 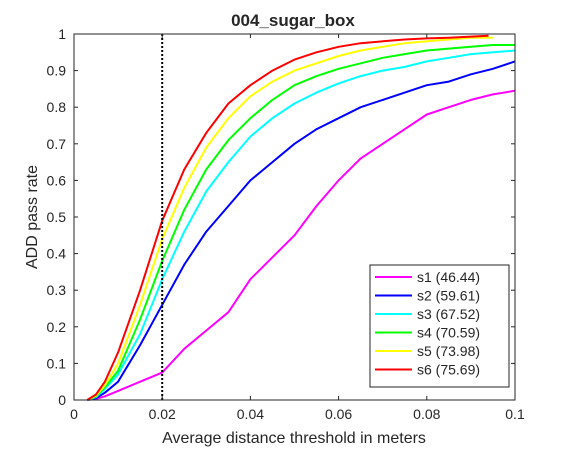 What do you see at coordinates (57, 290) in the screenshot?
I see `y-tick-label: 0.3` at bounding box center [57, 290].